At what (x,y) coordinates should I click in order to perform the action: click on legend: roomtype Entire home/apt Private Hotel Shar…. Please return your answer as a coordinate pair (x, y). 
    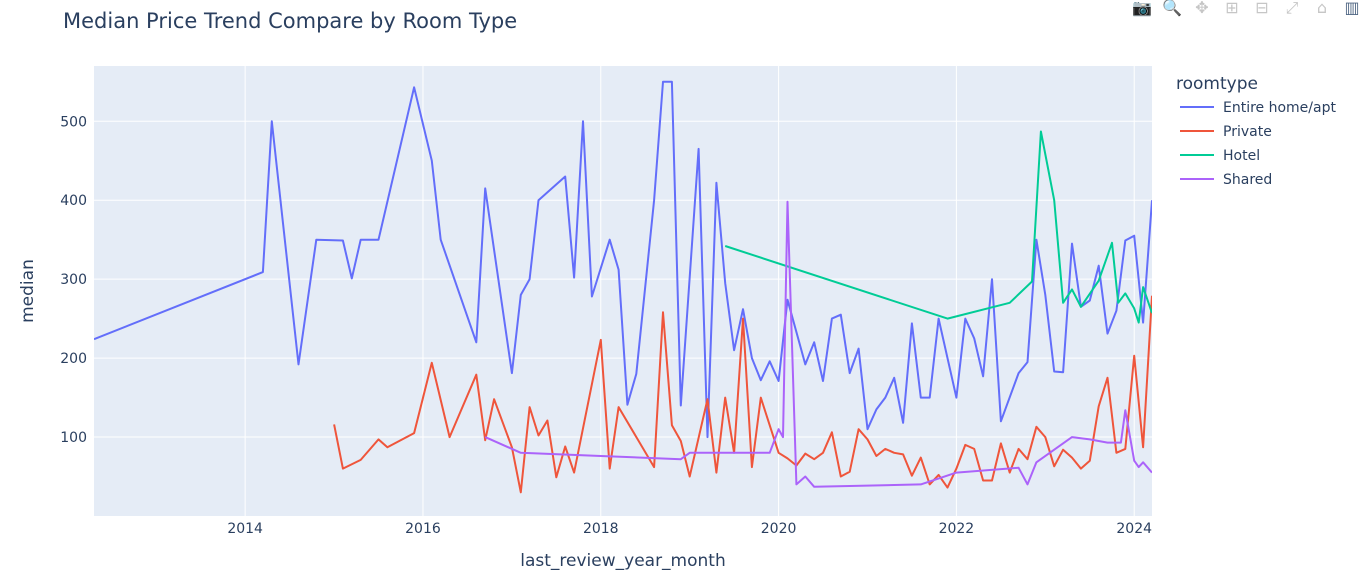
    Looking at the image, I should click on (1256, 131).